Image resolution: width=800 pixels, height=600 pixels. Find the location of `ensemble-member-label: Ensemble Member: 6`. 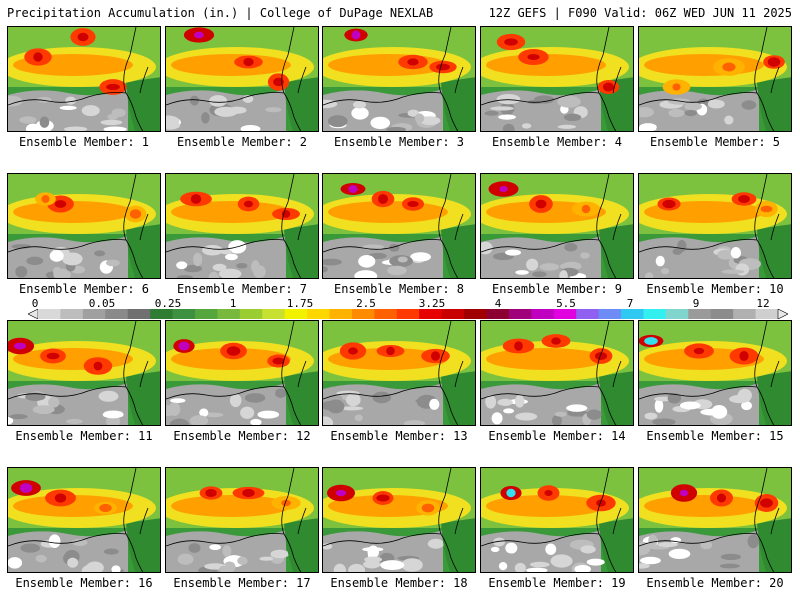

ensemble-member-label: Ensemble Member: 6 is located at coordinates (84, 289).